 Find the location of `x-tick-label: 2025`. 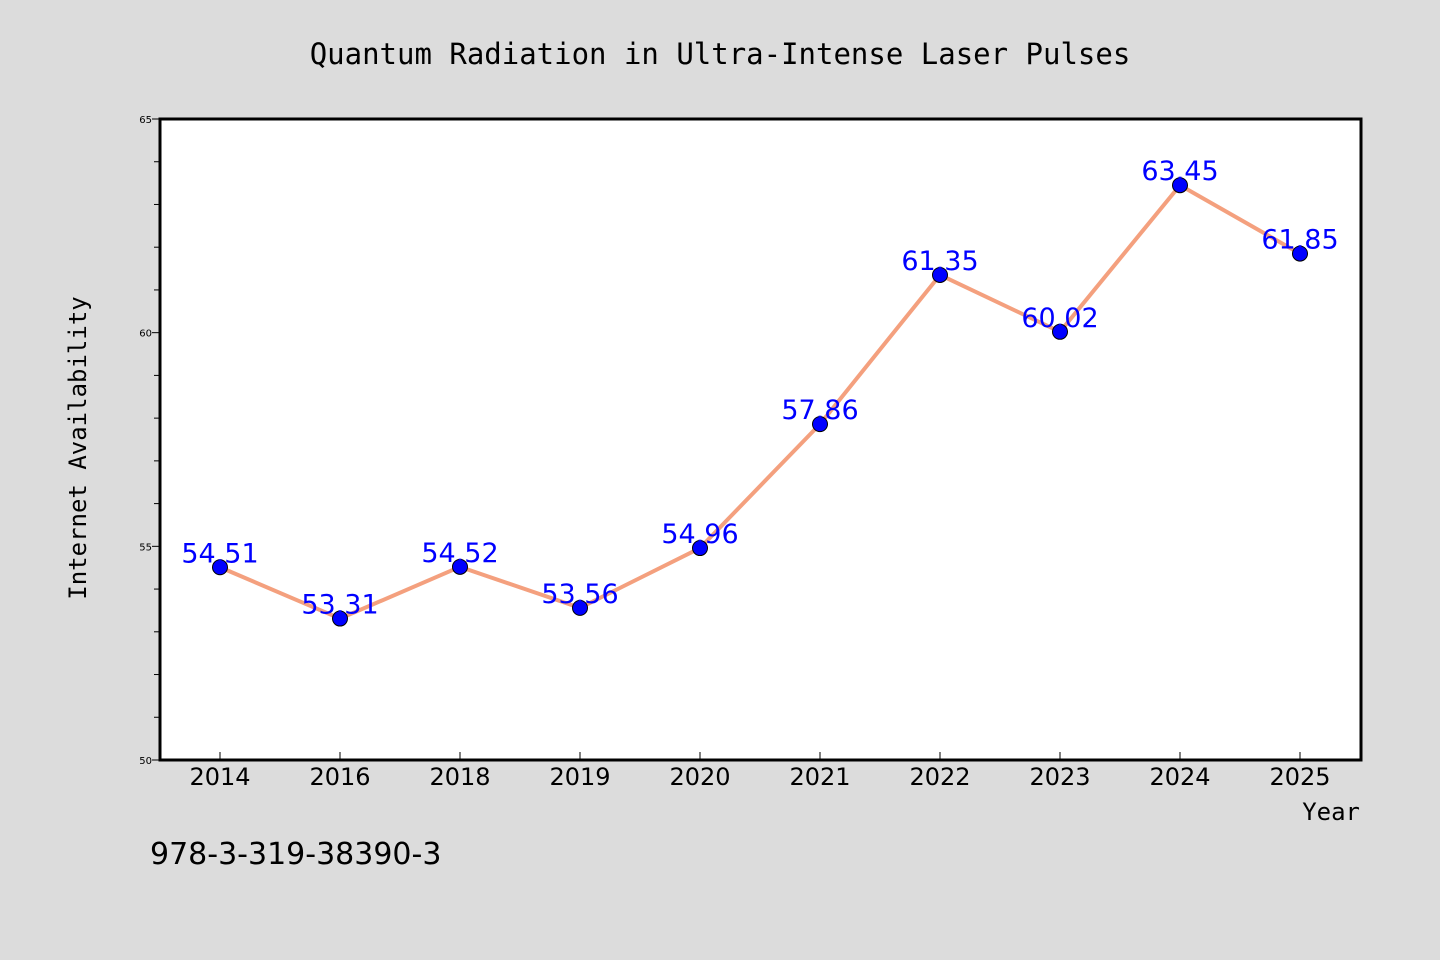

x-tick-label: 2025 is located at coordinates (1299, 777).